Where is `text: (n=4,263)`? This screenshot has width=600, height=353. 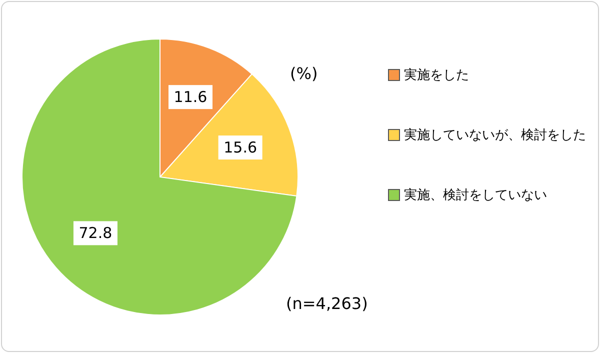 text: (n=4,263) is located at coordinates (327, 303).